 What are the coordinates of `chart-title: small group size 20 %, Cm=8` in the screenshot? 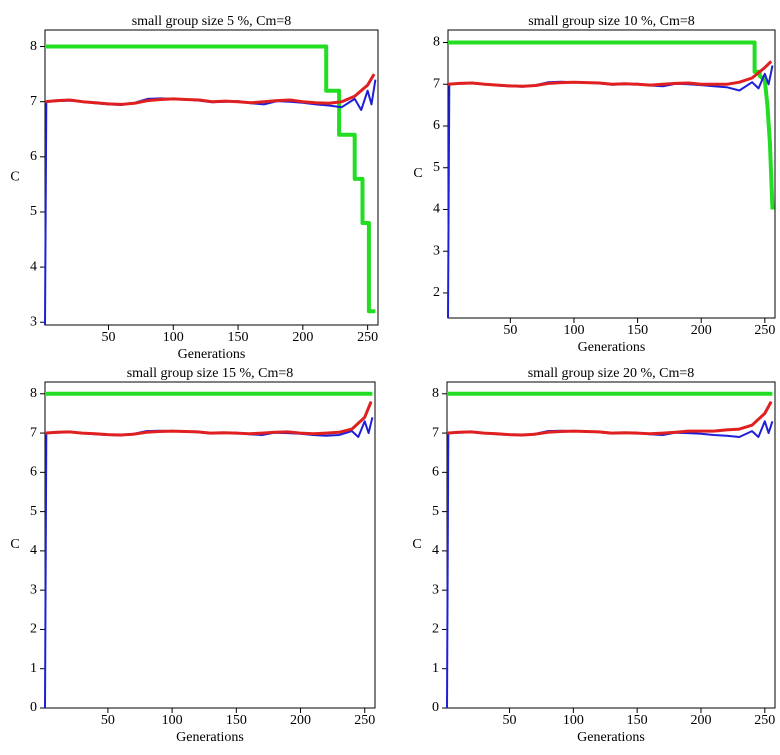 It's located at (611, 373).